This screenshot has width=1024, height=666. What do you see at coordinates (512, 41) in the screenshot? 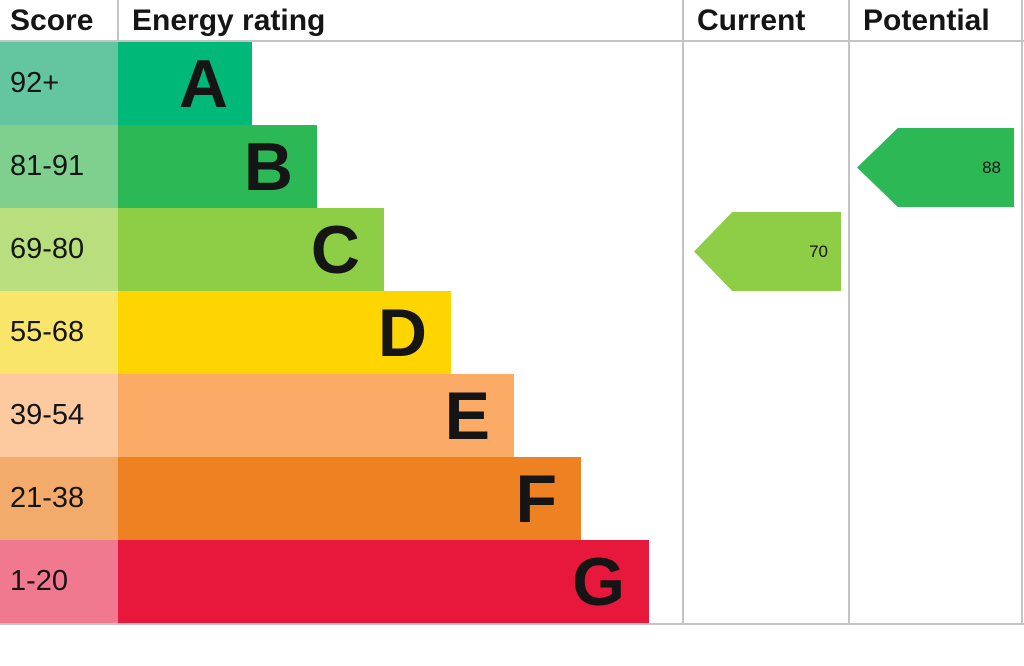
I see `header-divider-line` at bounding box center [512, 41].